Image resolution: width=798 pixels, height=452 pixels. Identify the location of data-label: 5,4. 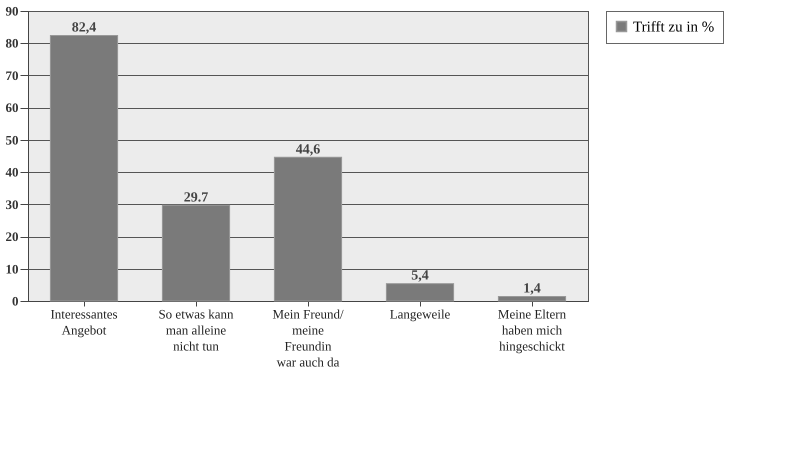
(420, 276).